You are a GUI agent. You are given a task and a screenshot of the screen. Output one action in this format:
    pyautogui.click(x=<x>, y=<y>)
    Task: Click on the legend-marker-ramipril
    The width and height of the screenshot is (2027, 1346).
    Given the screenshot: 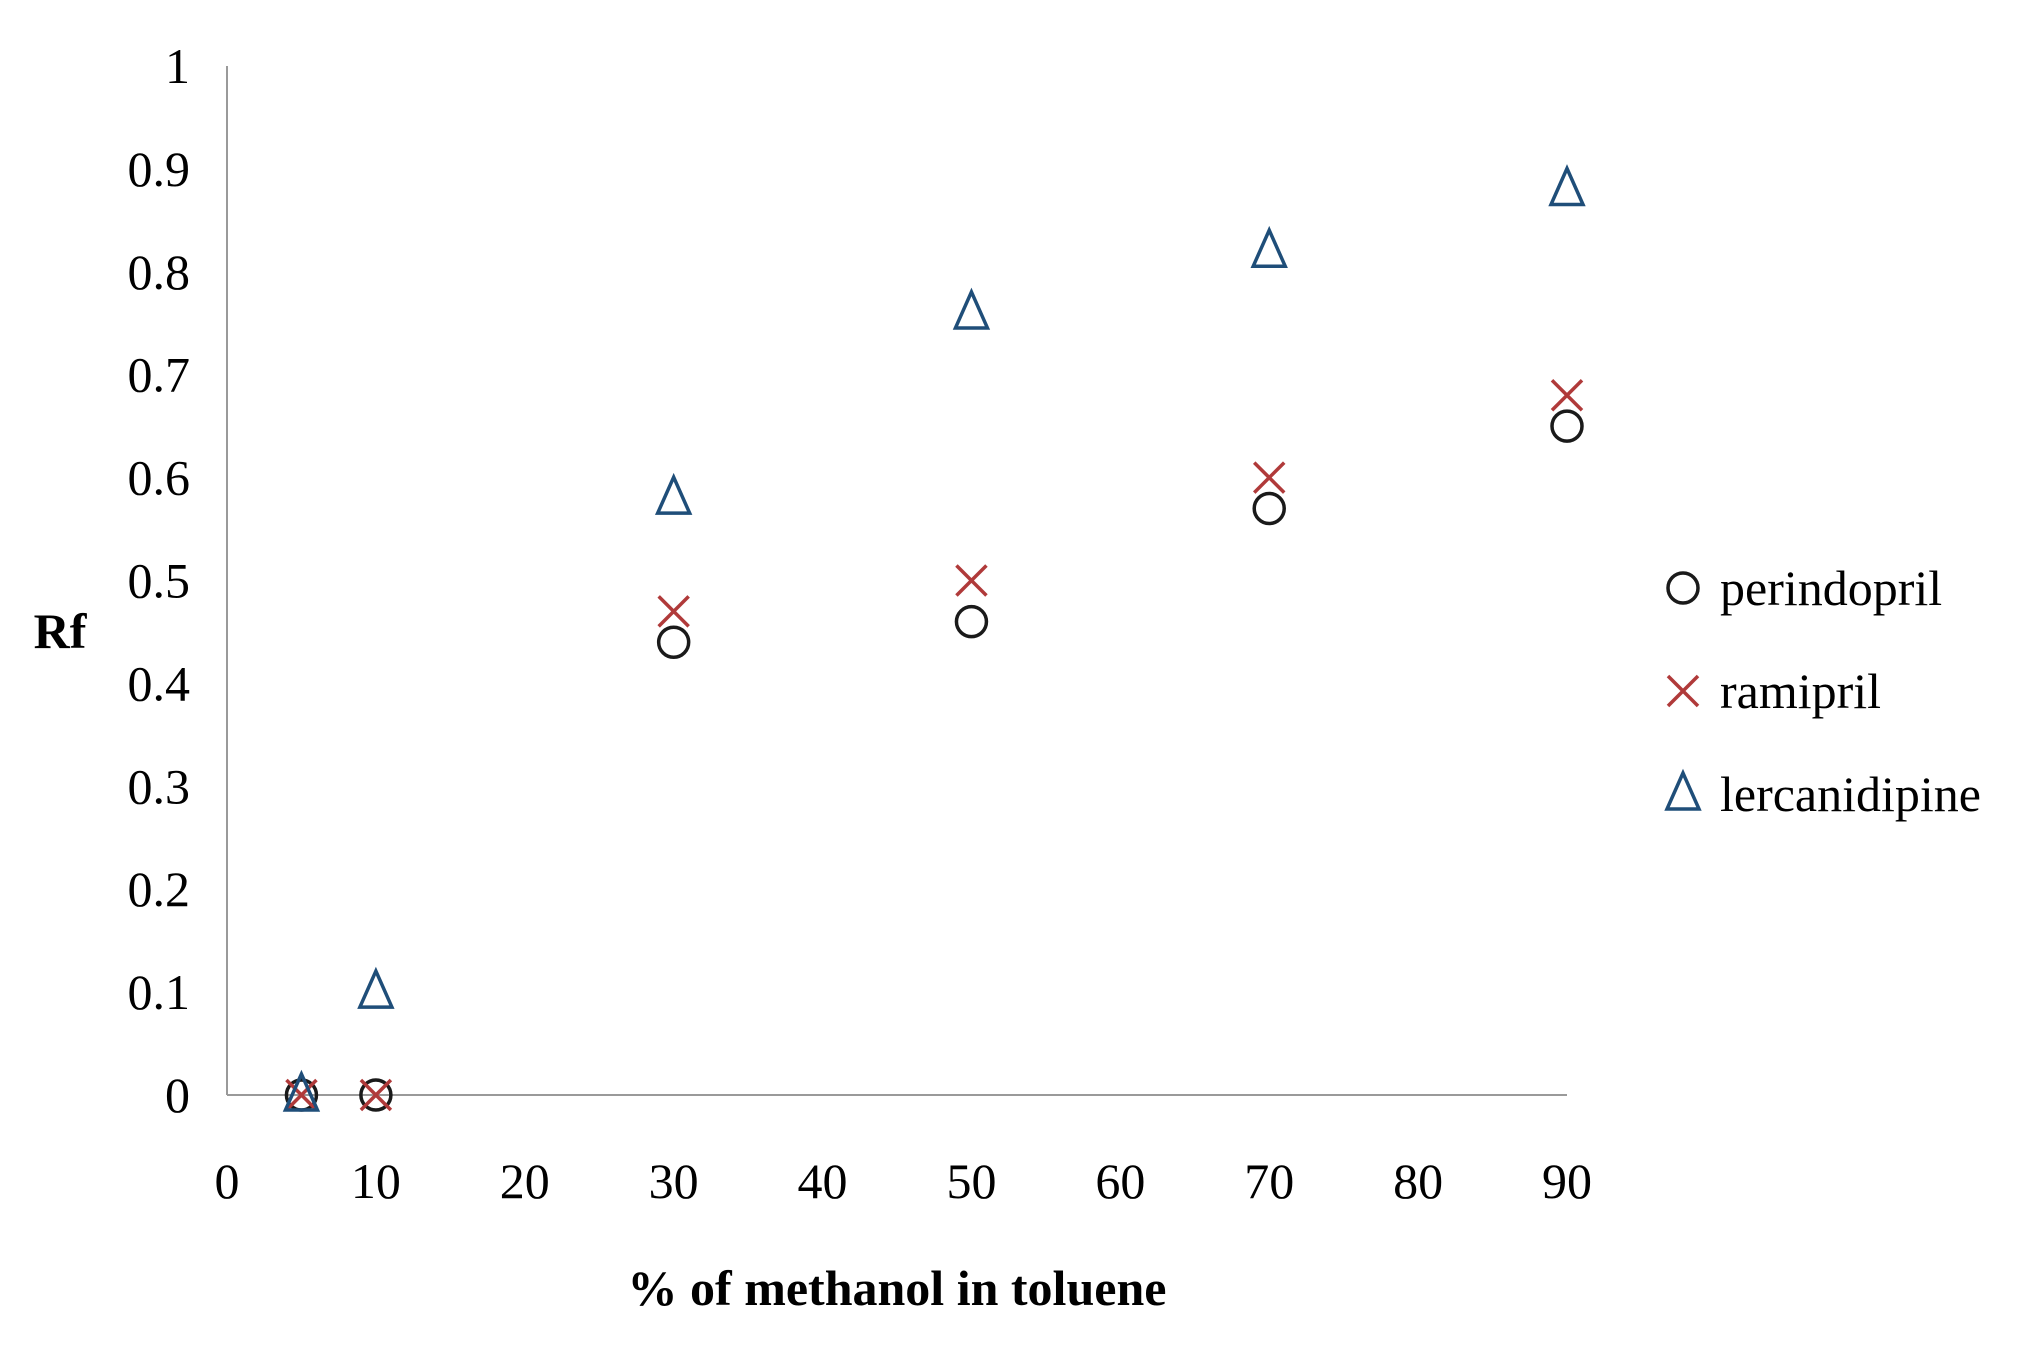 What is the action you would take?
    pyautogui.click(x=1683, y=691)
    